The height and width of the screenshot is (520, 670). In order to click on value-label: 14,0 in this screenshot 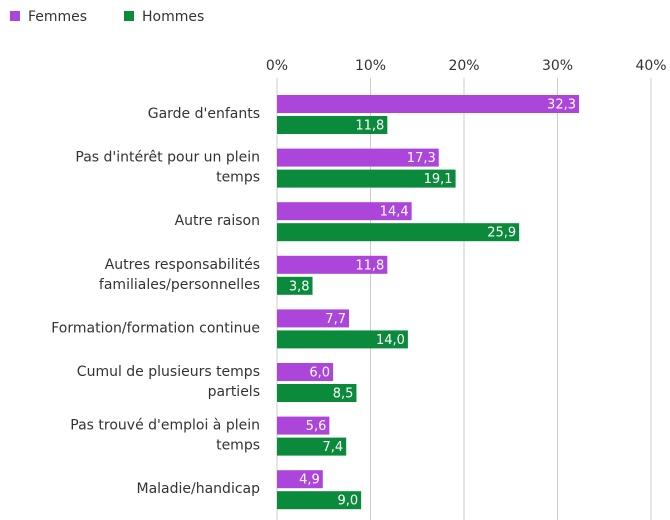, I will do `click(390, 340)`.